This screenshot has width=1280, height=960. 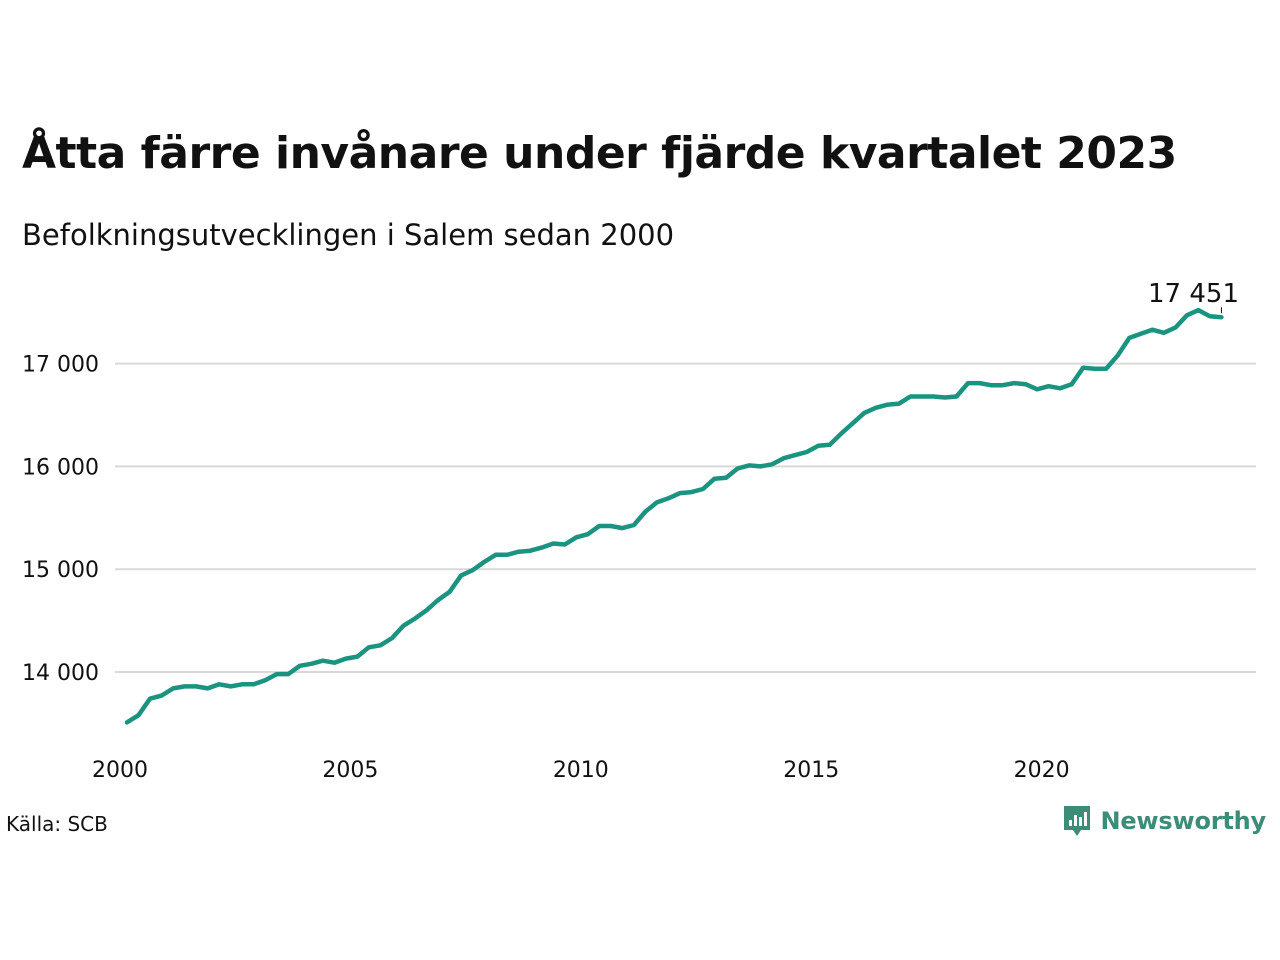 I want to click on y-tick-label: 15 000, so click(x=60, y=570).